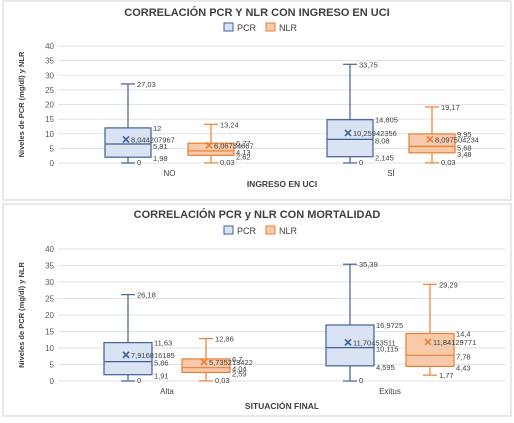 The height and width of the screenshot is (423, 514). I want to click on y-tick-label: 10, so click(49, 348).